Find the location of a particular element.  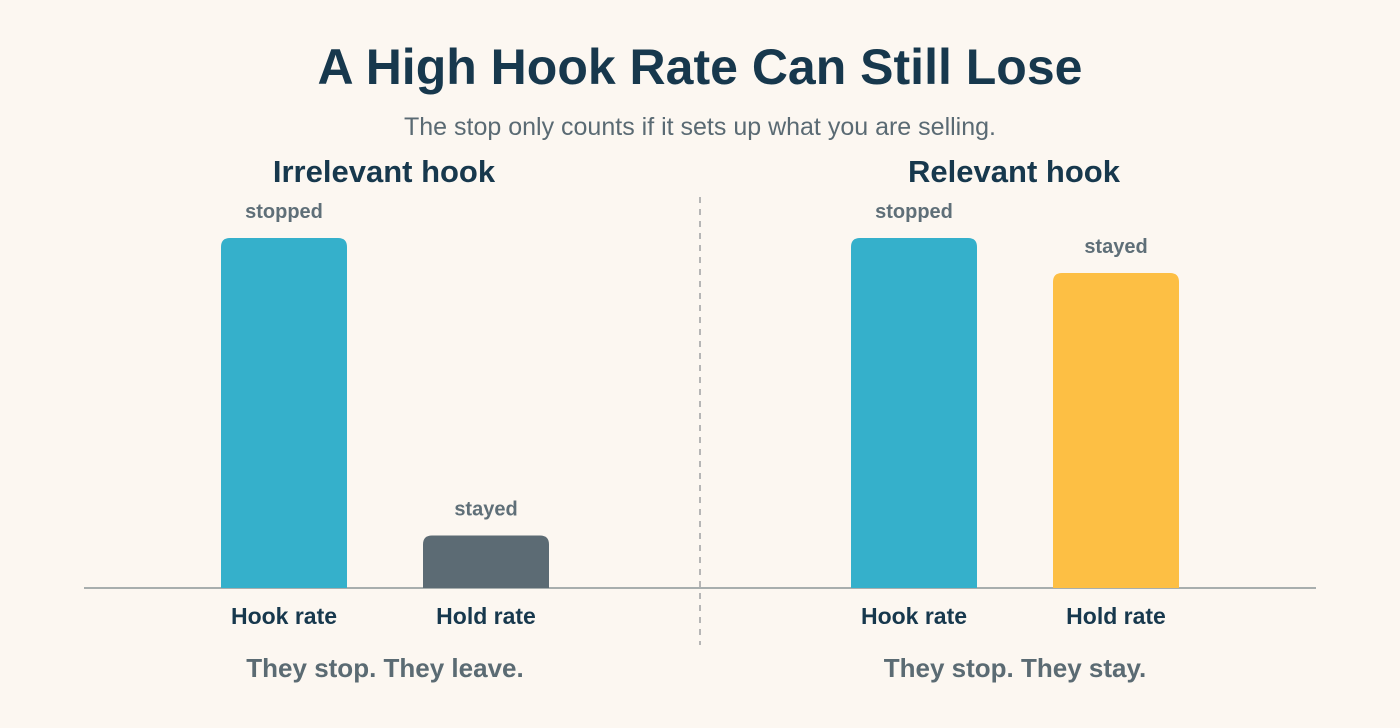

panel-caption-relevant: They stop. They stay. is located at coordinates (1015, 668).